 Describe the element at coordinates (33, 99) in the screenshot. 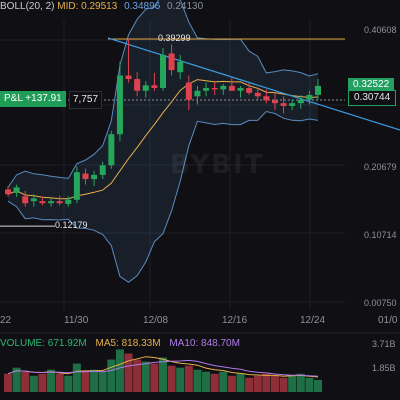

I see `position-pnl-badge: P&L +137.91` at that location.